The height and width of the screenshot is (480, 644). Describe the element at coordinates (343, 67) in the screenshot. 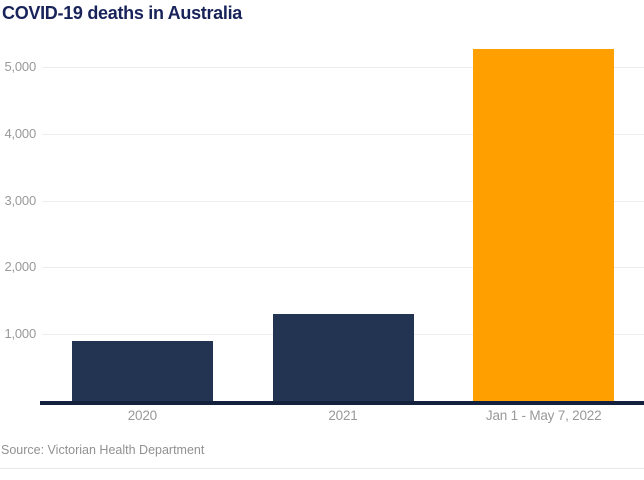

I see `gridline-5,000` at that location.